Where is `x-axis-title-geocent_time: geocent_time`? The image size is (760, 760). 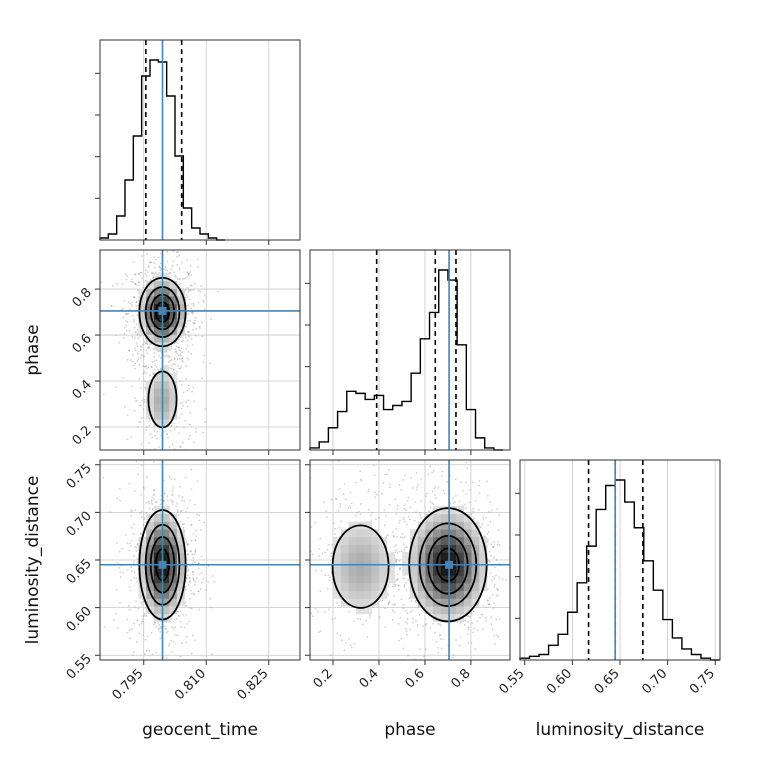
x-axis-title-geocent_time: geocent_time is located at coordinates (200, 730).